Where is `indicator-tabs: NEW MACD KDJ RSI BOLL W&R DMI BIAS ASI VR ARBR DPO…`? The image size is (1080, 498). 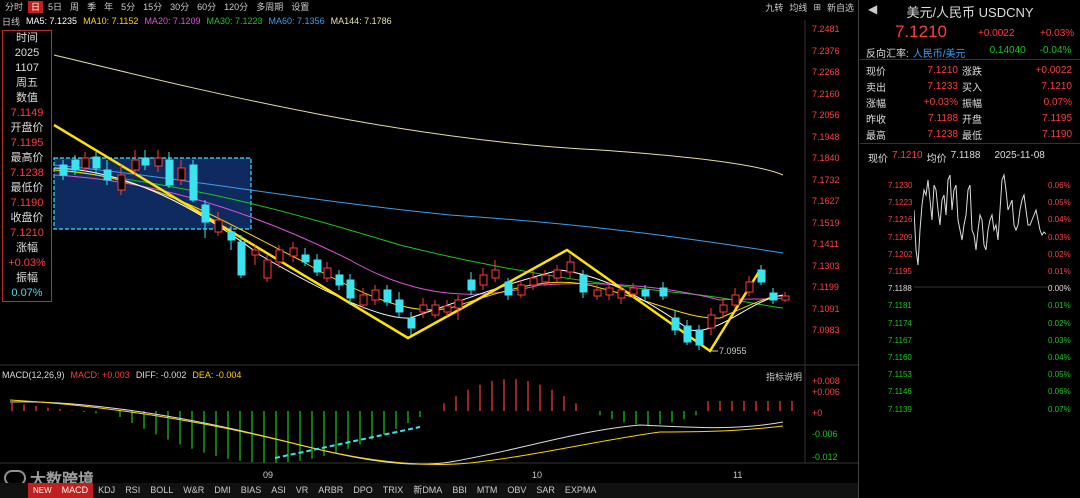
indicator-tabs: NEW MACD KDJ RSI BOLL W&R DMI BIAS ASI VR ARBR DPO… is located at coordinates (429, 490).